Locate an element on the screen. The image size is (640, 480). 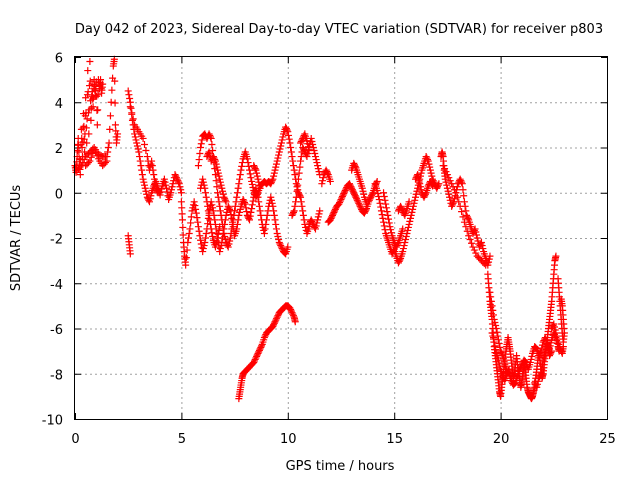
y-tick-label: -2 is located at coordinates (56, 240).